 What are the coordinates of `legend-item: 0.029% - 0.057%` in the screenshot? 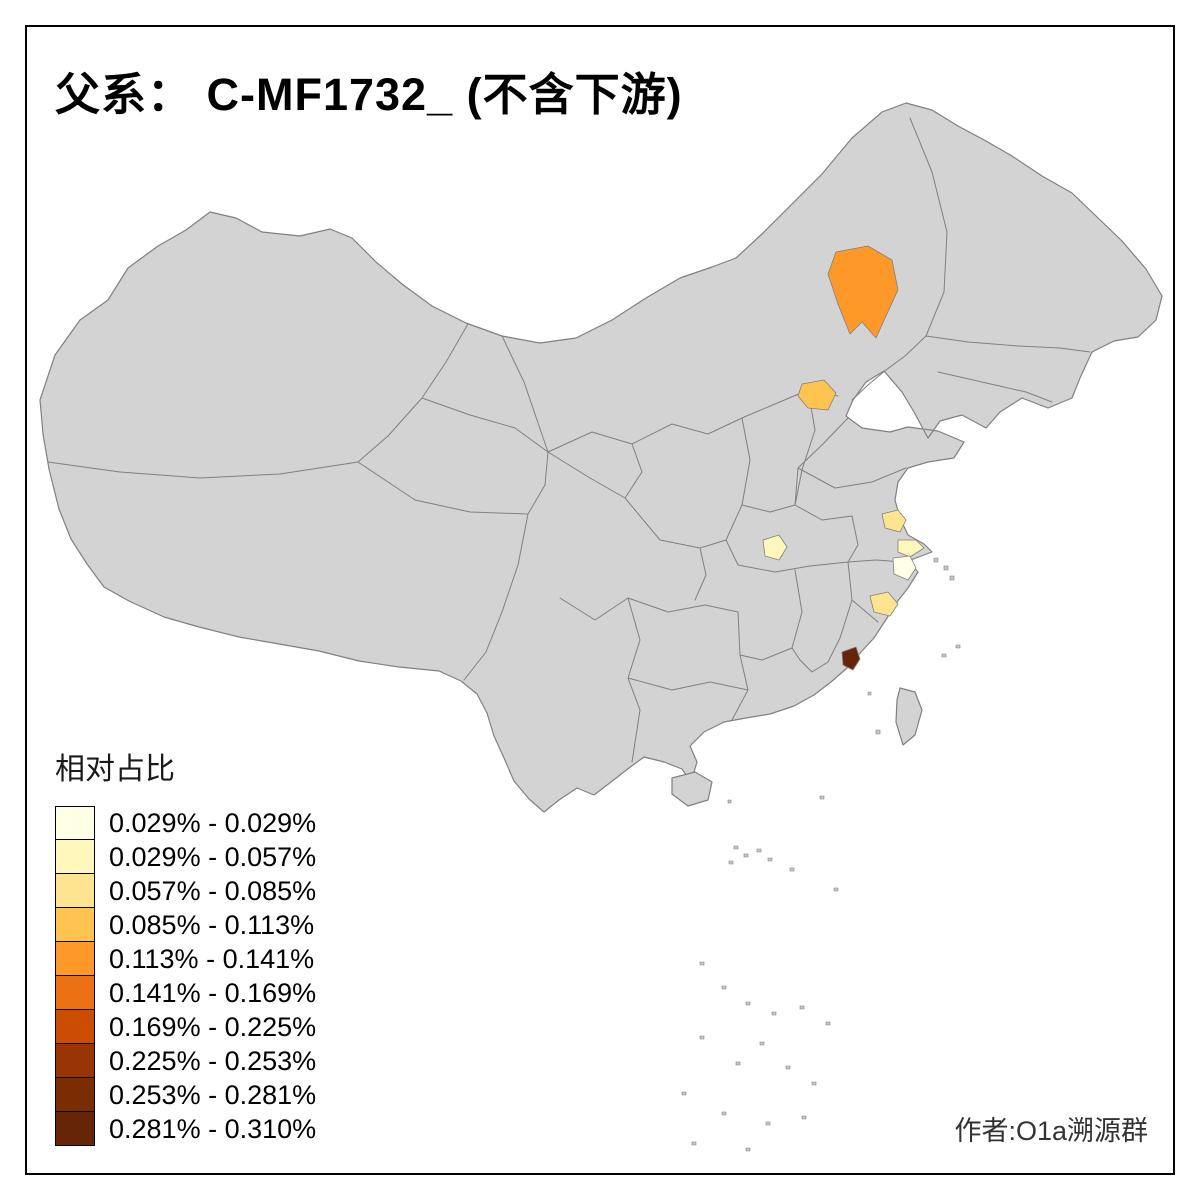 It's located at (185, 857).